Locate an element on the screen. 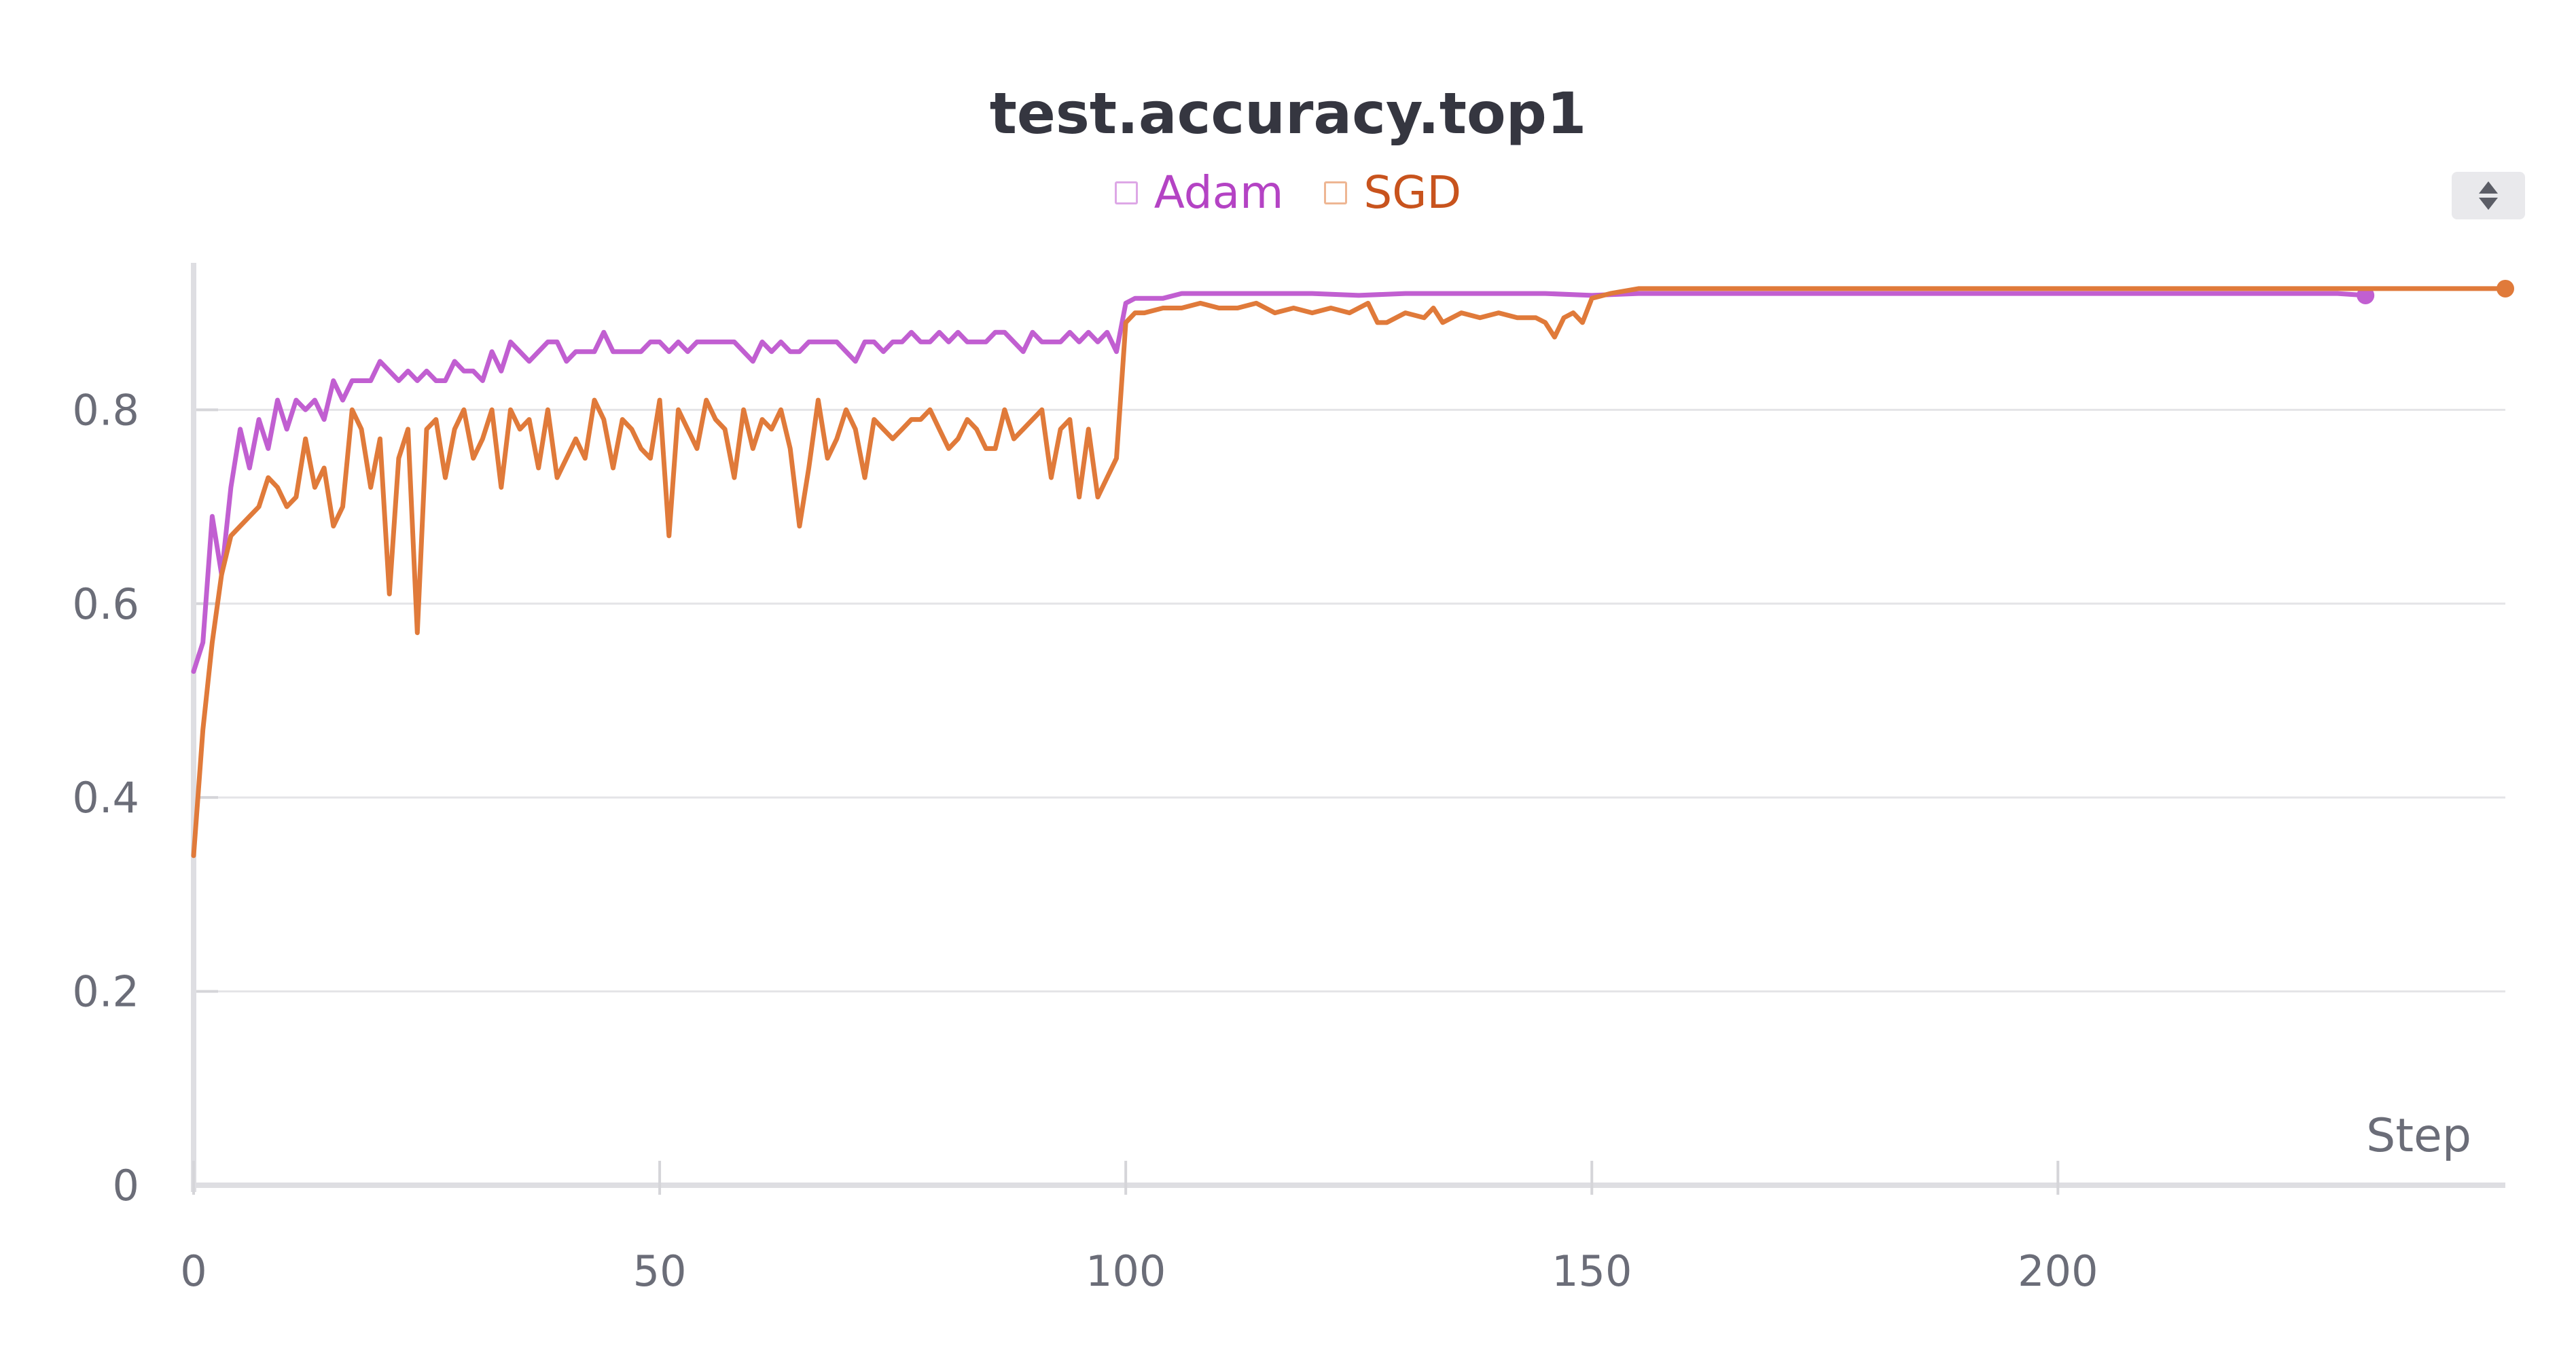  legend-item-sgd: SGD is located at coordinates (1392, 192).